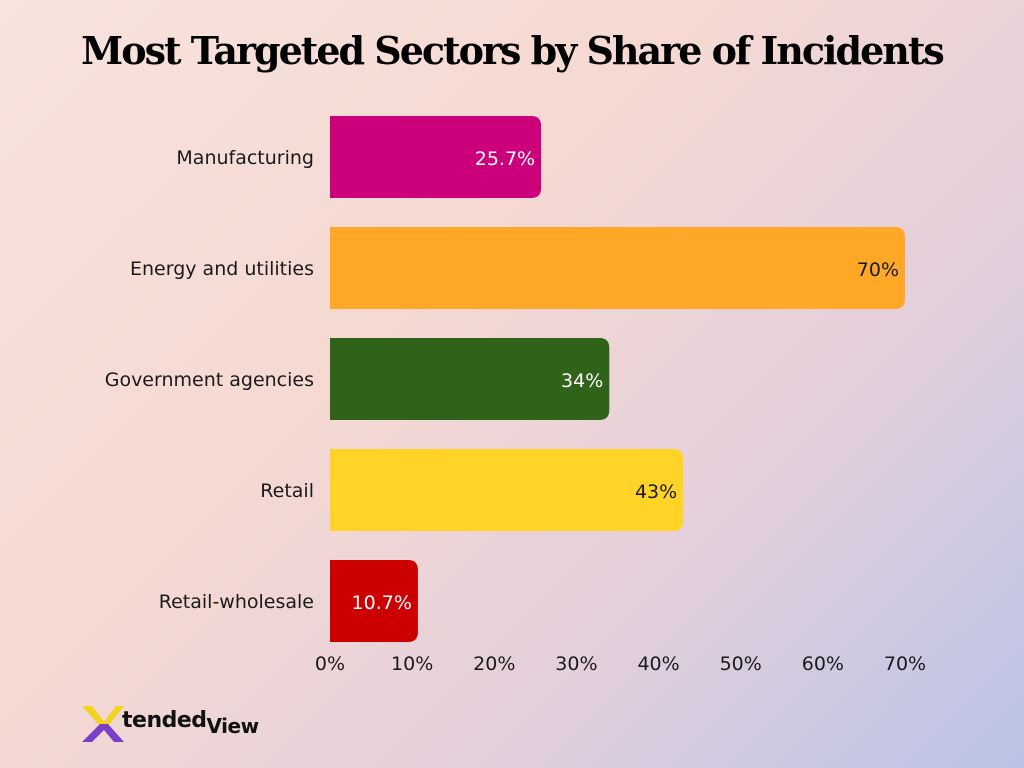  I want to click on x-tick-label: 70%, so click(905, 664).